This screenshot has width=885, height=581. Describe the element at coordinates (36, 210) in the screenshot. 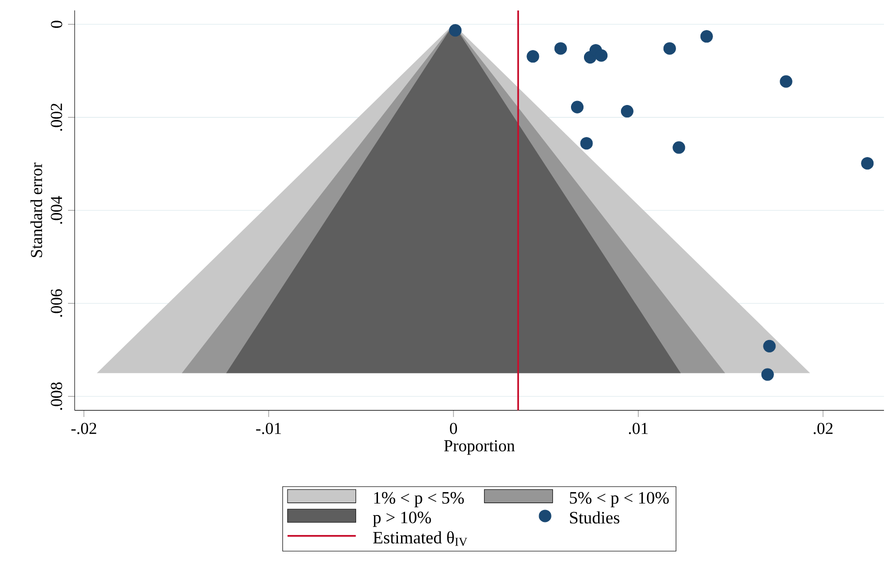

I see `y-axis-title: Standard error` at that location.